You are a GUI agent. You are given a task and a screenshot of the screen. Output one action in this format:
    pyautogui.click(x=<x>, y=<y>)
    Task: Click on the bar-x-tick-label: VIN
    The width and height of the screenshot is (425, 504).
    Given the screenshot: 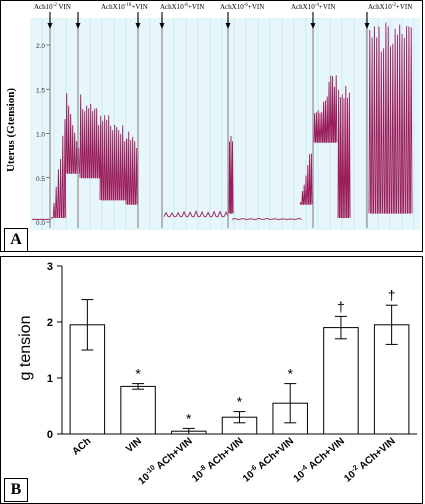 What is the action you would take?
    pyautogui.click(x=134, y=445)
    